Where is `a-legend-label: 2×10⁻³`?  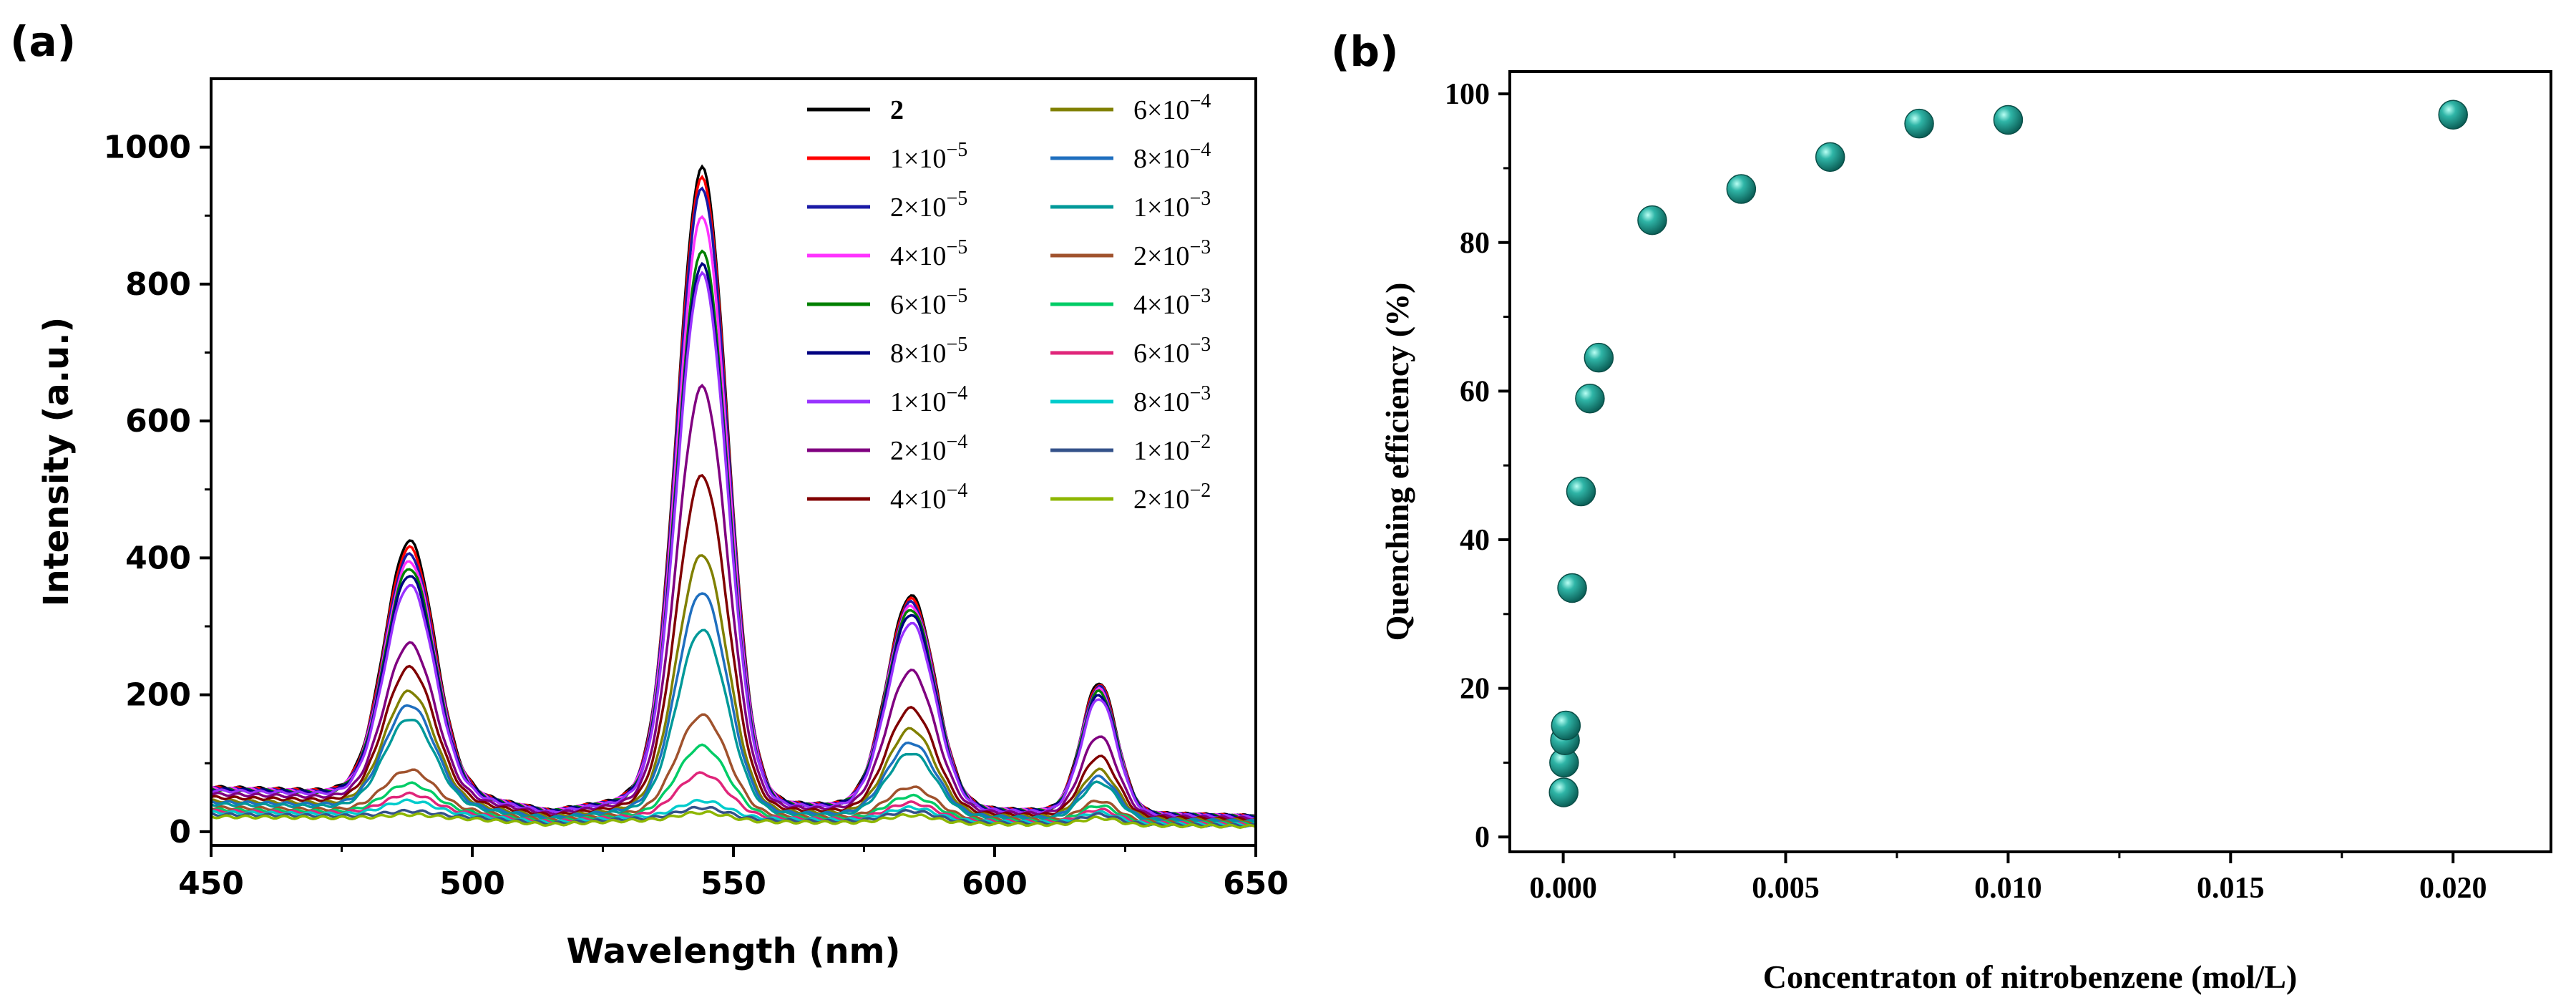
a-legend-label: 2×10⁻³ is located at coordinates (1172, 253).